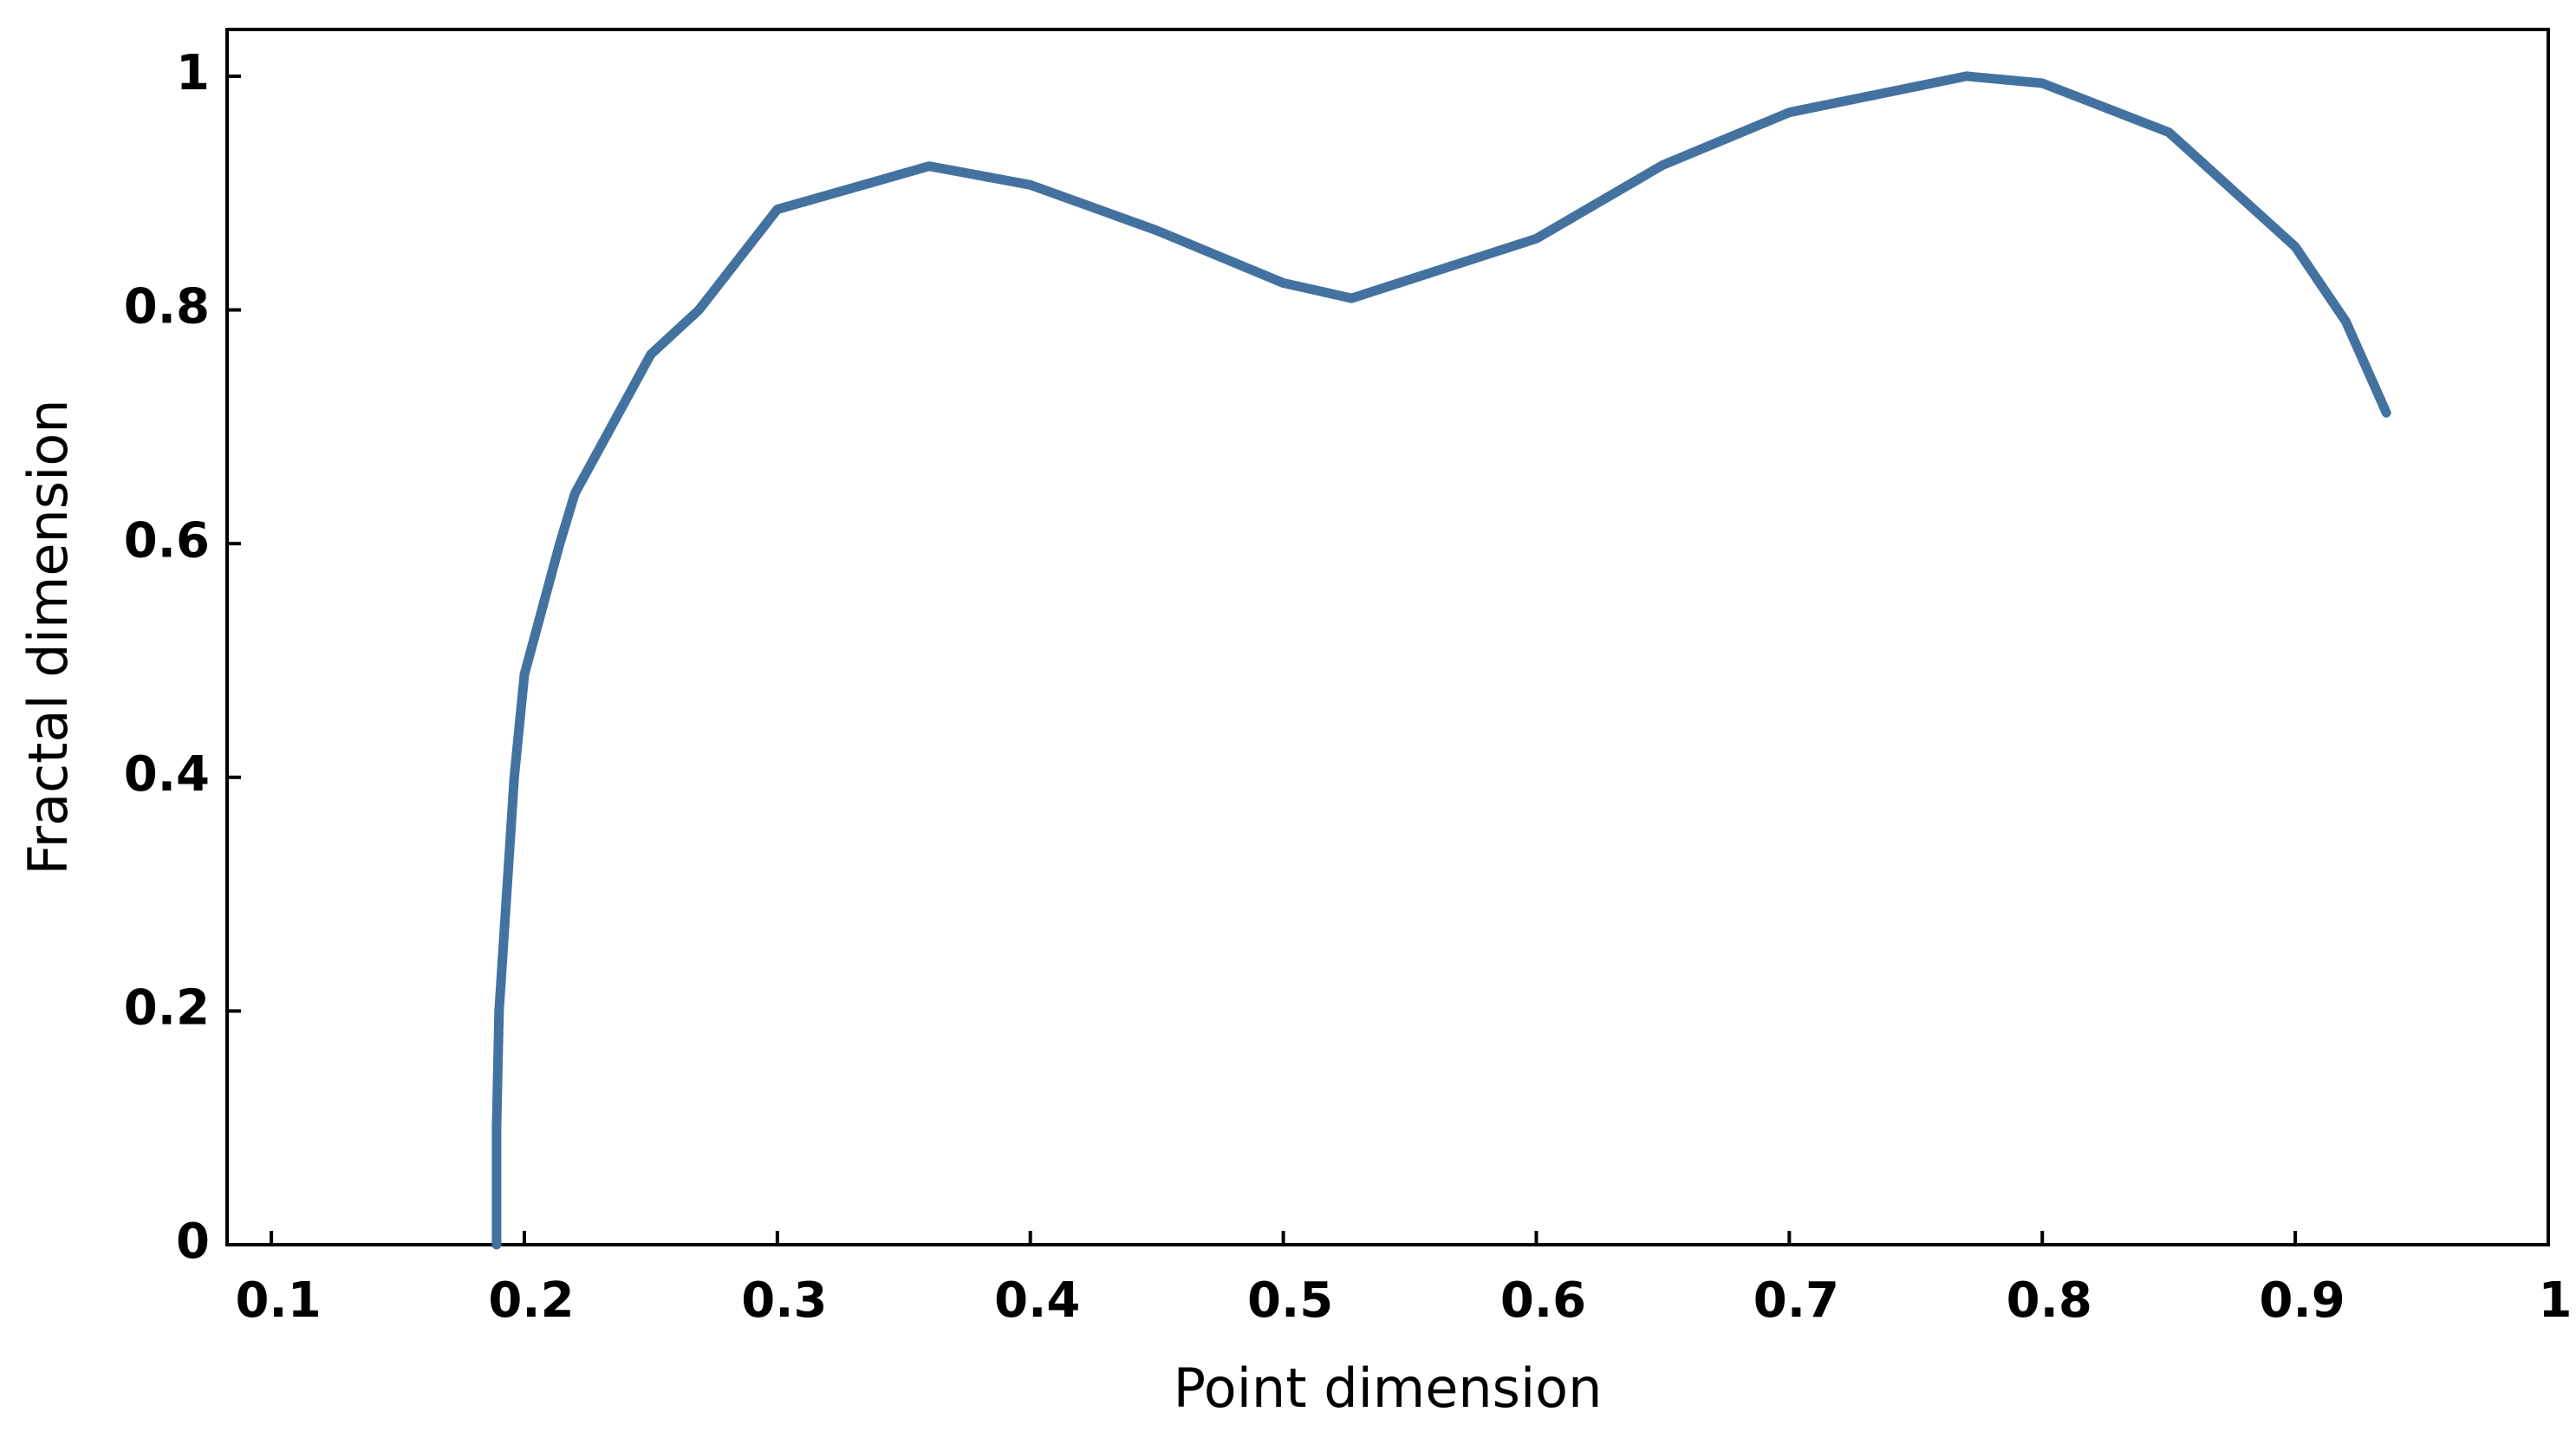 Image resolution: width=2576 pixels, height=1438 pixels. Describe the element at coordinates (278, 1300) in the screenshot. I see `x-tick-label: 0.1` at that location.